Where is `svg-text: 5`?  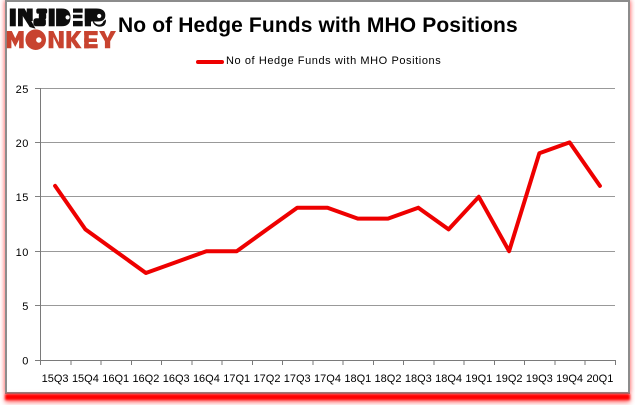
svg-text: 5 is located at coordinates (25, 307).